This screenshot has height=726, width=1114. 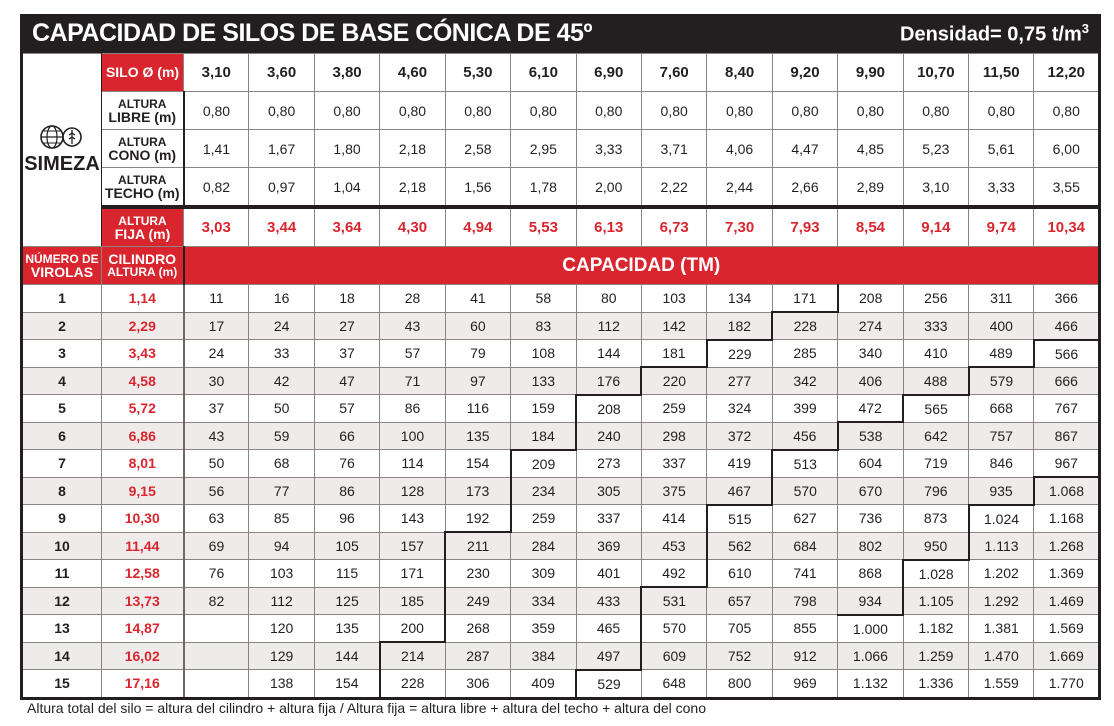 I want to click on capacity-cell: 114, so click(x=412, y=463).